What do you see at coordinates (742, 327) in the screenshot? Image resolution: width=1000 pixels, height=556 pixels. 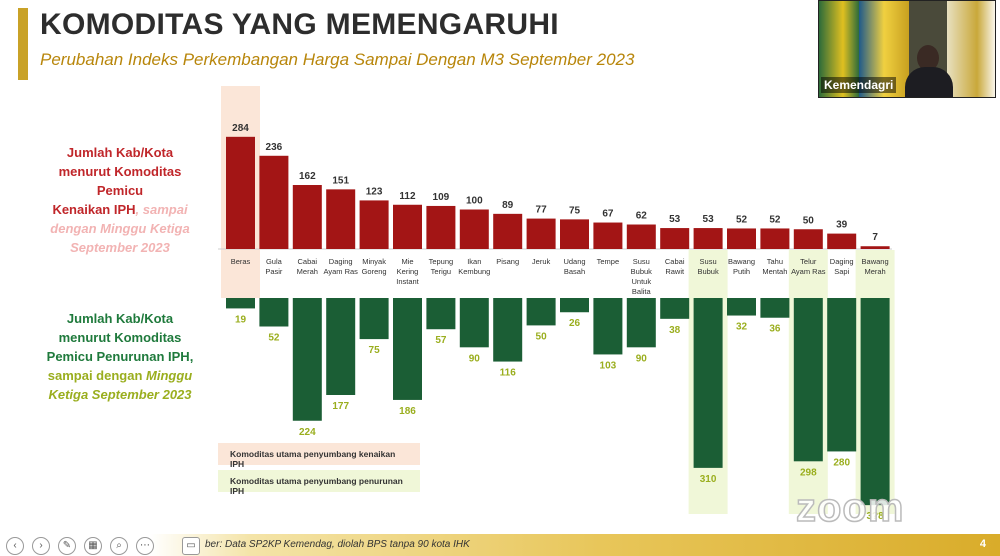 I see `down-value-label: 32` at bounding box center [742, 327].